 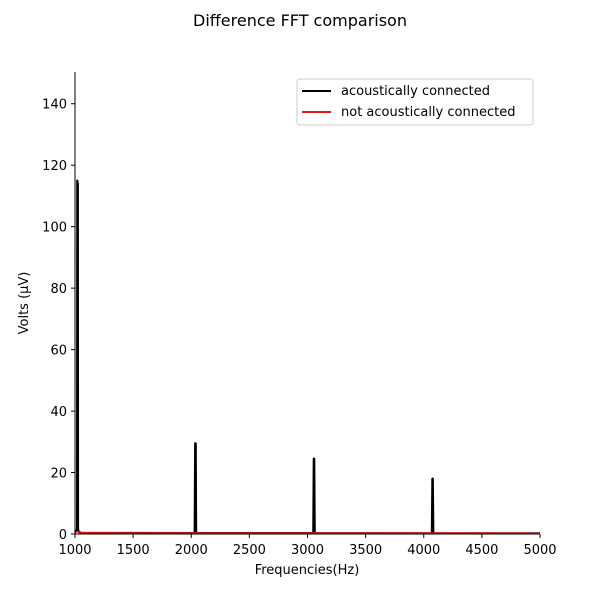 I want to click on x-tick-label: 2000, so click(x=191, y=550).